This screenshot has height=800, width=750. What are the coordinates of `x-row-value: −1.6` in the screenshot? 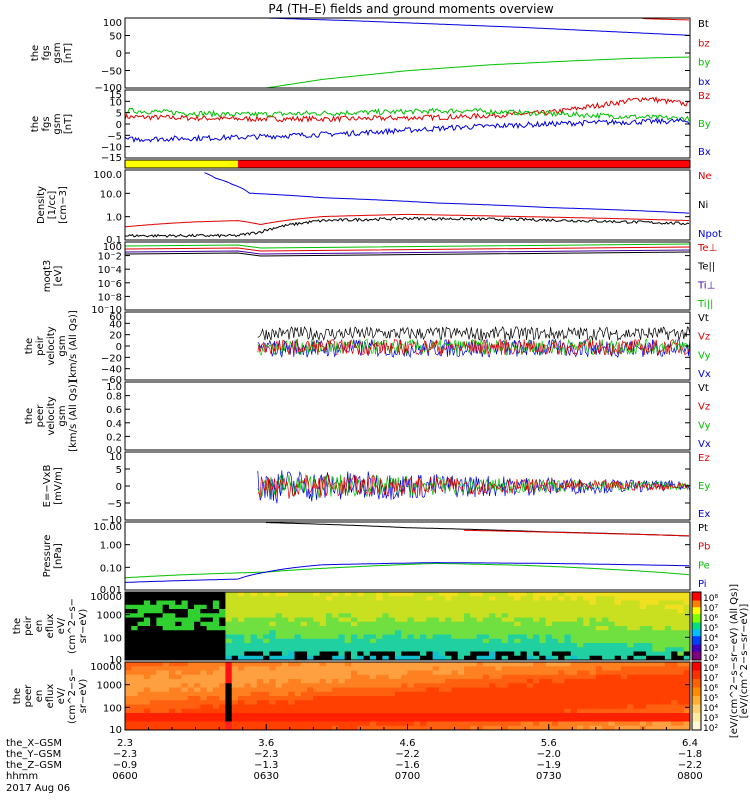 It's located at (407, 765).